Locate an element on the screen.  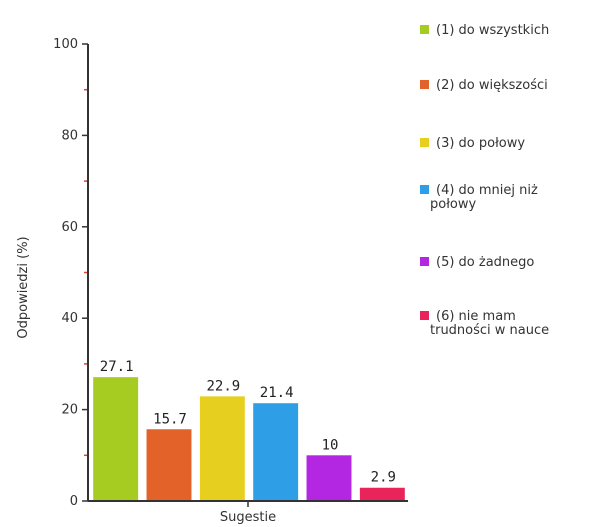
bar-value-label: 10 is located at coordinates (330, 445).